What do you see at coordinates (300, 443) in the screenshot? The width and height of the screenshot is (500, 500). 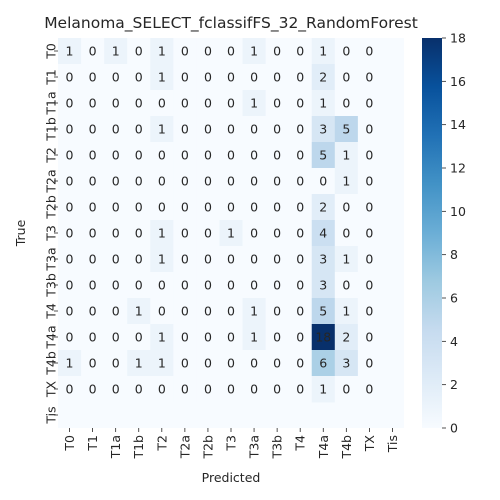 I see `x-tick-label: T4` at bounding box center [300, 443].